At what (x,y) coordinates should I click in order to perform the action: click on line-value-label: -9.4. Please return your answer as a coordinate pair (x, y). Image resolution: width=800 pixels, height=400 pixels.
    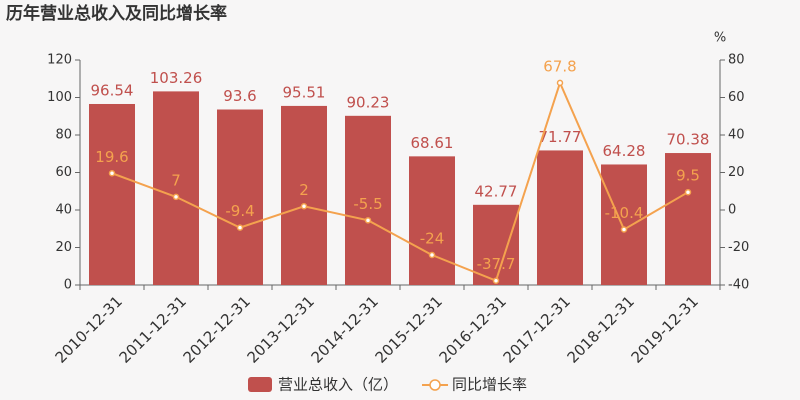
    Looking at the image, I should click on (239, 211).